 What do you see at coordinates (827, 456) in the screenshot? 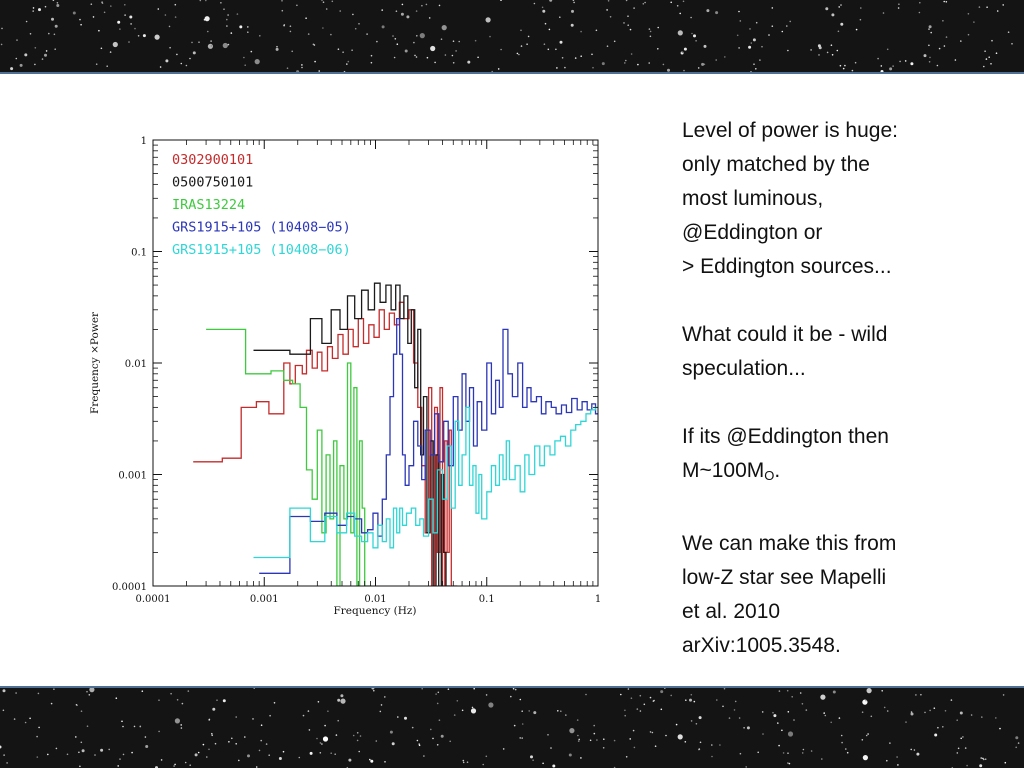
I see `note-paragraph-mass: If its @Eddington then M~100MO.` at bounding box center [827, 456].